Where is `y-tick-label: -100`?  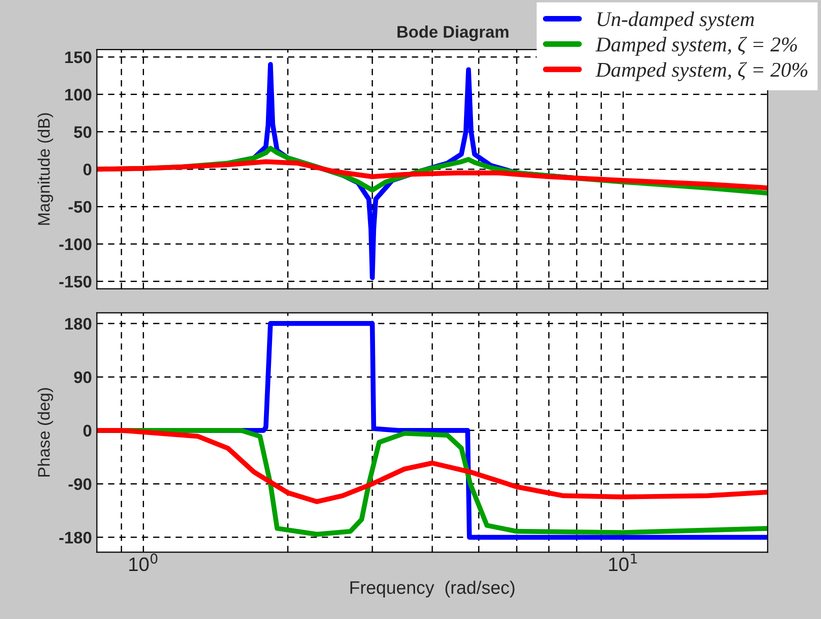 y-tick-label: -100 is located at coordinates (75, 244).